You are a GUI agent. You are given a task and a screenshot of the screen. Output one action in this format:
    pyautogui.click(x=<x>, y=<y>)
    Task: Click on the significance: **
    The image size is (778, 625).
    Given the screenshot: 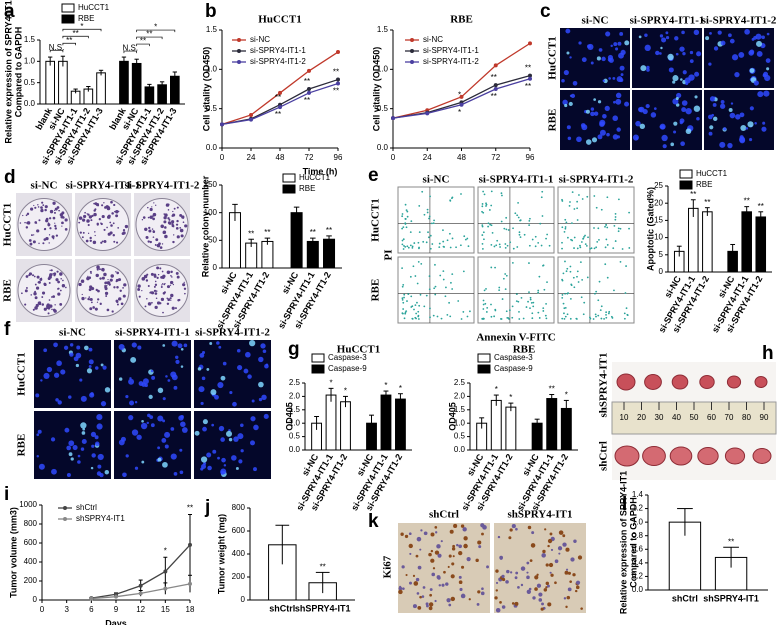 What is the action you would take?
    pyautogui.click(x=323, y=567)
    